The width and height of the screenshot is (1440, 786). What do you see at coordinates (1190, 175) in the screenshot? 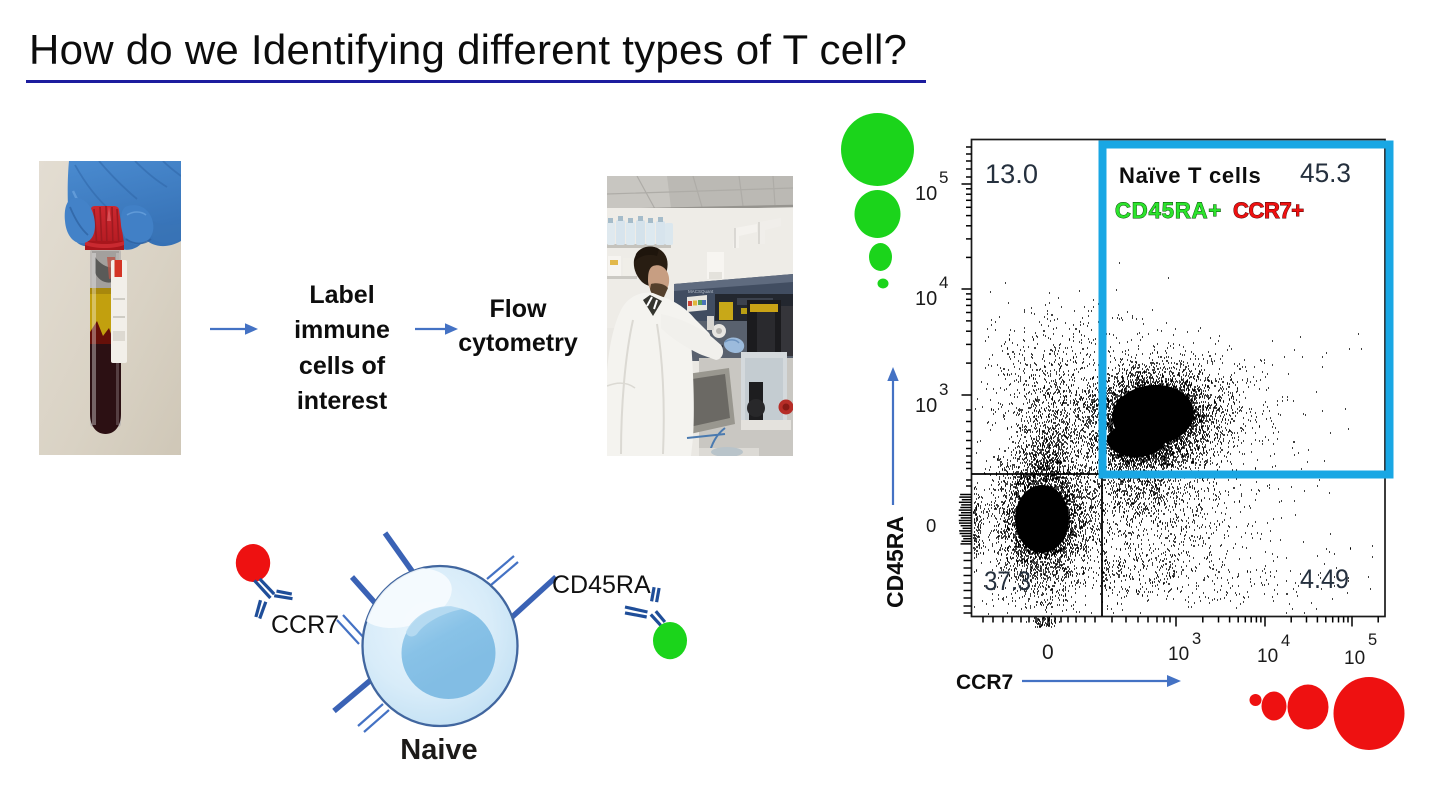
I see `svg-text: Naïve T cells` at bounding box center [1190, 175].